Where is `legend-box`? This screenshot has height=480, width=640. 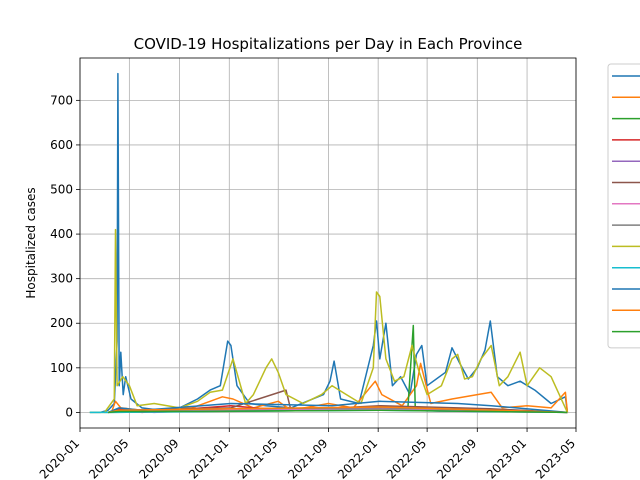
legend-box is located at coordinates (623, 206).